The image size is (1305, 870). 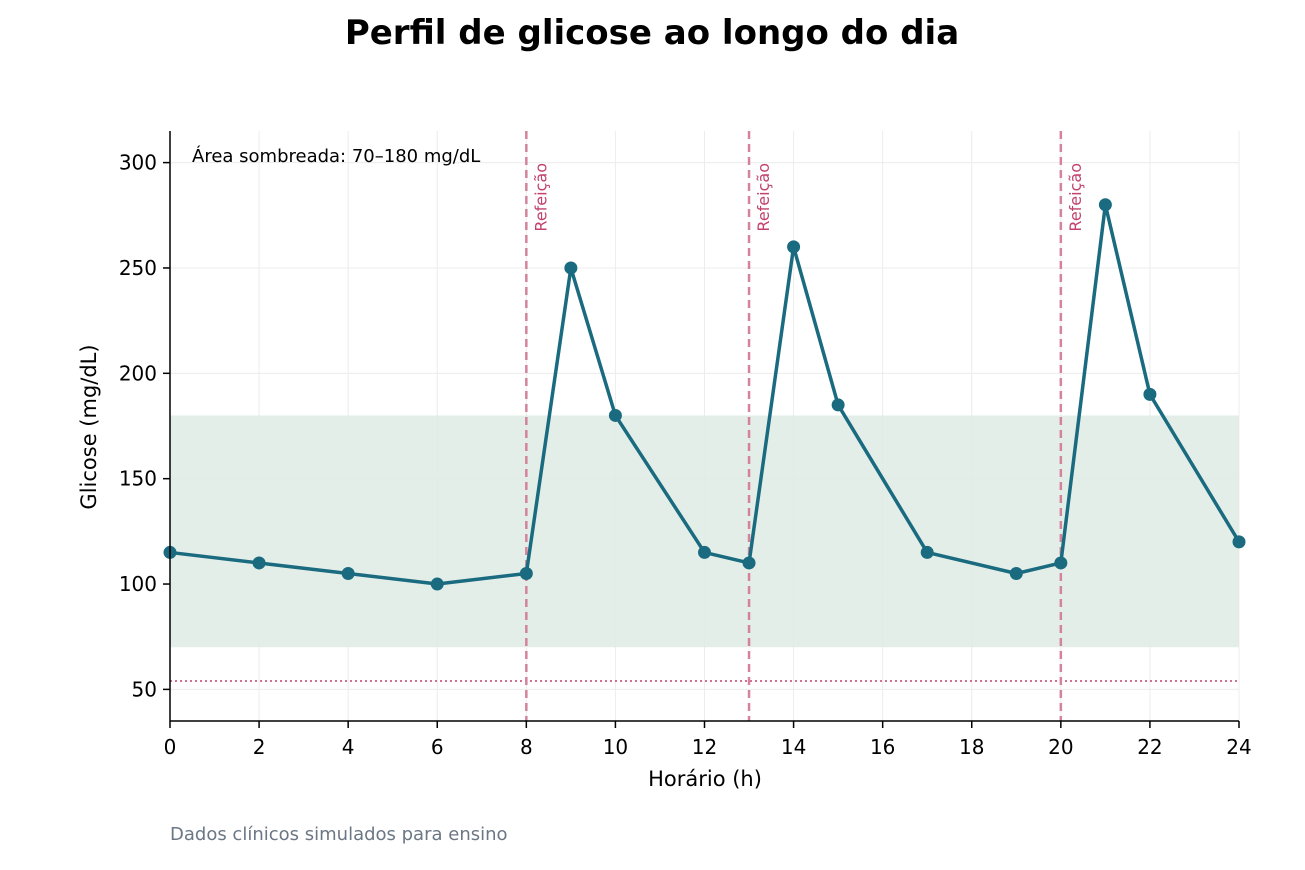 I want to click on y-tick-label: 150, so click(x=138, y=479).